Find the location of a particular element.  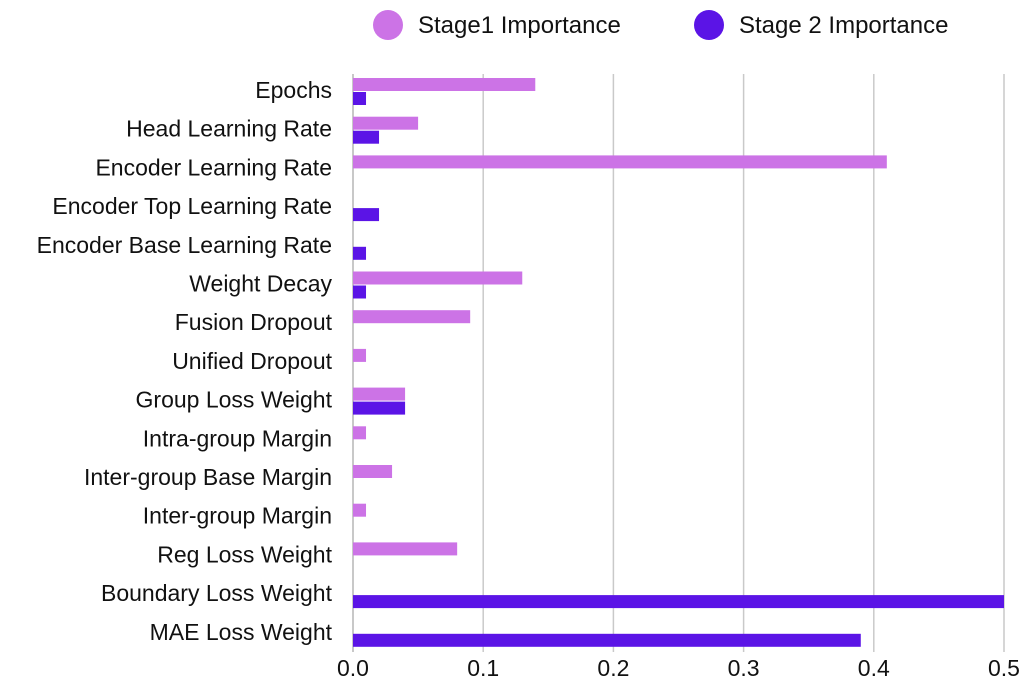

legend-label-stage1: Stage1 Importance is located at coordinates (519, 25).